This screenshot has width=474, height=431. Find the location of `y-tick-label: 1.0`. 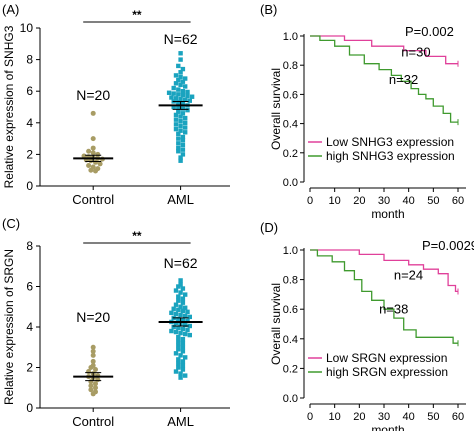

y-tick-label: 1.0 is located at coordinates (290, 37).